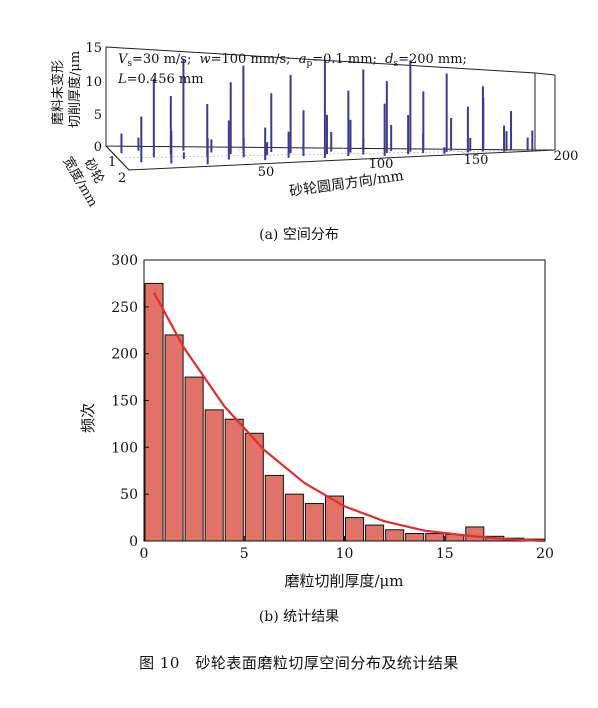 This screenshot has height=708, width=598. I want to click on x-axis-ticks: 0 5 10 15 20, so click(347, 549).